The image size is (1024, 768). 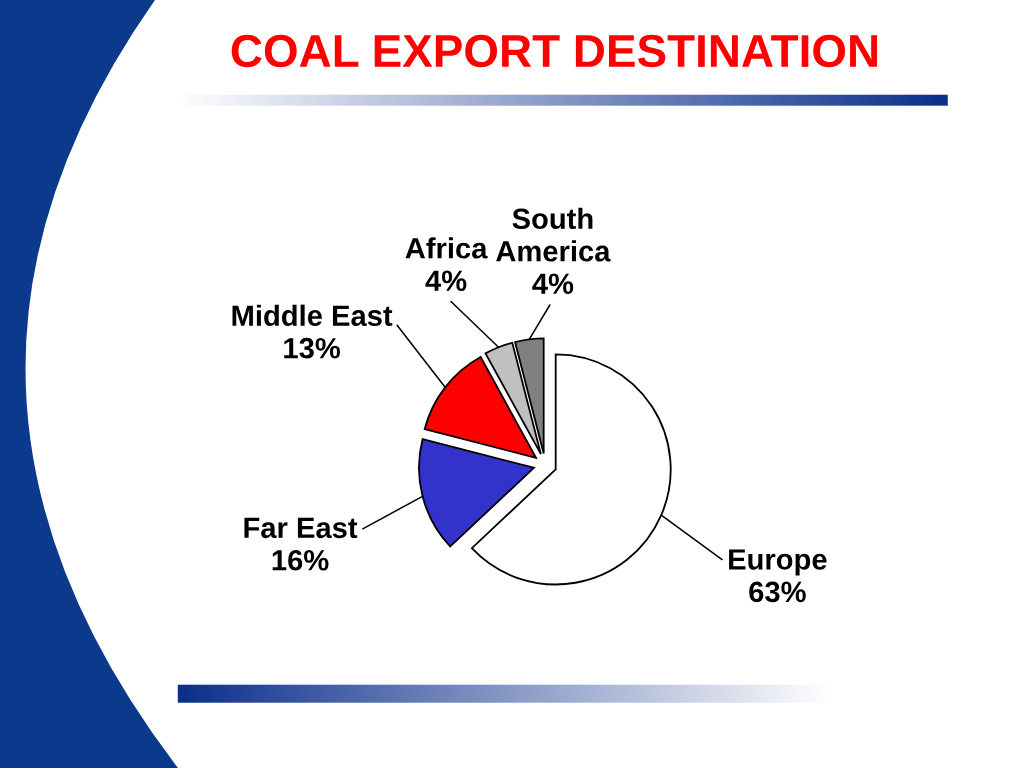 I want to click on slice-label: Europe, so click(x=778, y=562).